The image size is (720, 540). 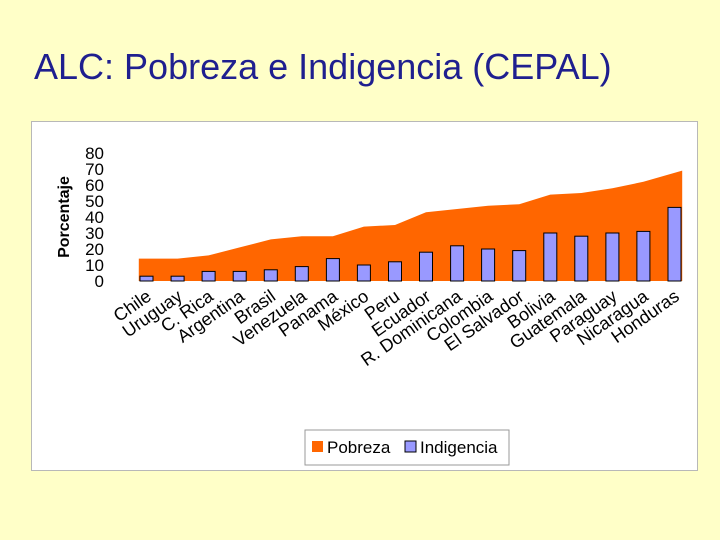 What do you see at coordinates (323, 66) in the screenshot?
I see `slide-title: ALC: Pobreza e Indigencia (CEPAL)` at bounding box center [323, 66].